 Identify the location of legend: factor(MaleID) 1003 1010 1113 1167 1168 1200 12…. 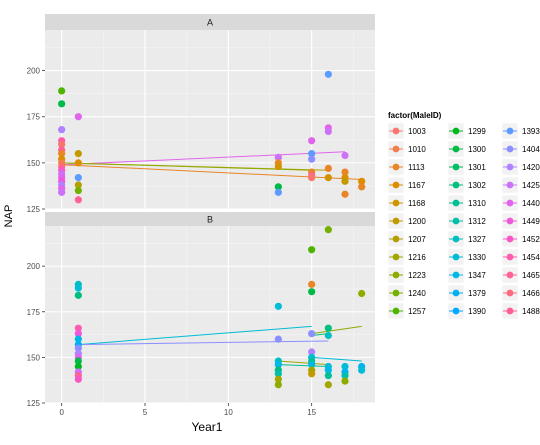
(463, 215).